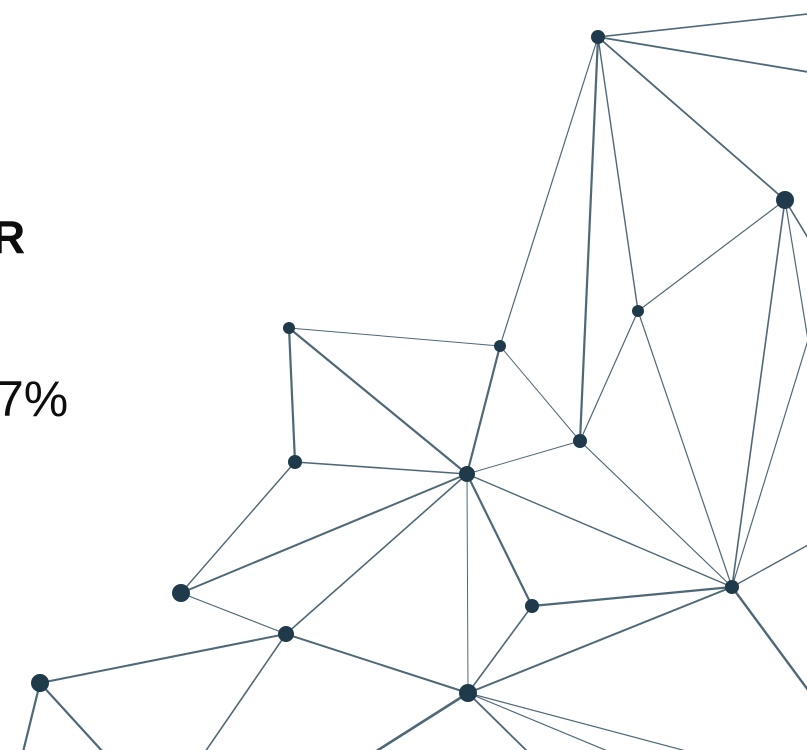  I want to click on partial-percentage-value: 7%, so click(34, 399).